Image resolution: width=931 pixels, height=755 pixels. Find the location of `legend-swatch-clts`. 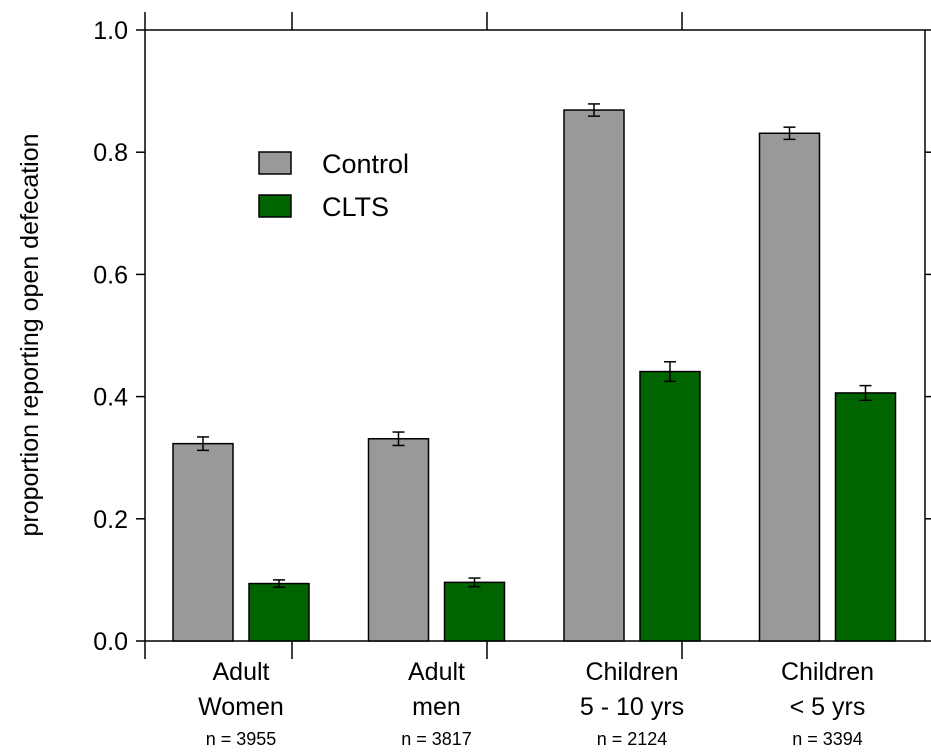

legend-swatch-clts is located at coordinates (275, 206).